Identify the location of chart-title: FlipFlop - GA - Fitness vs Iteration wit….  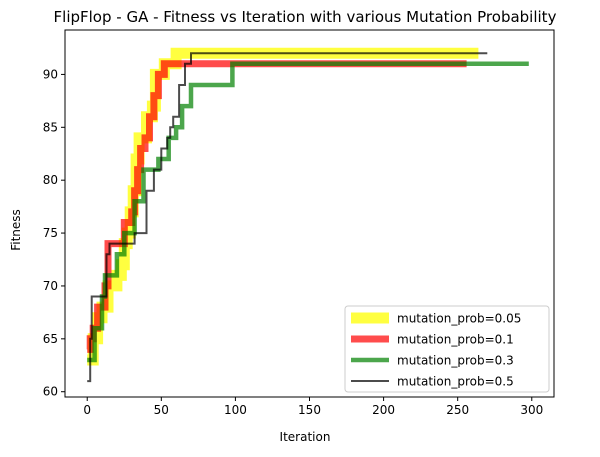
(305, 17).